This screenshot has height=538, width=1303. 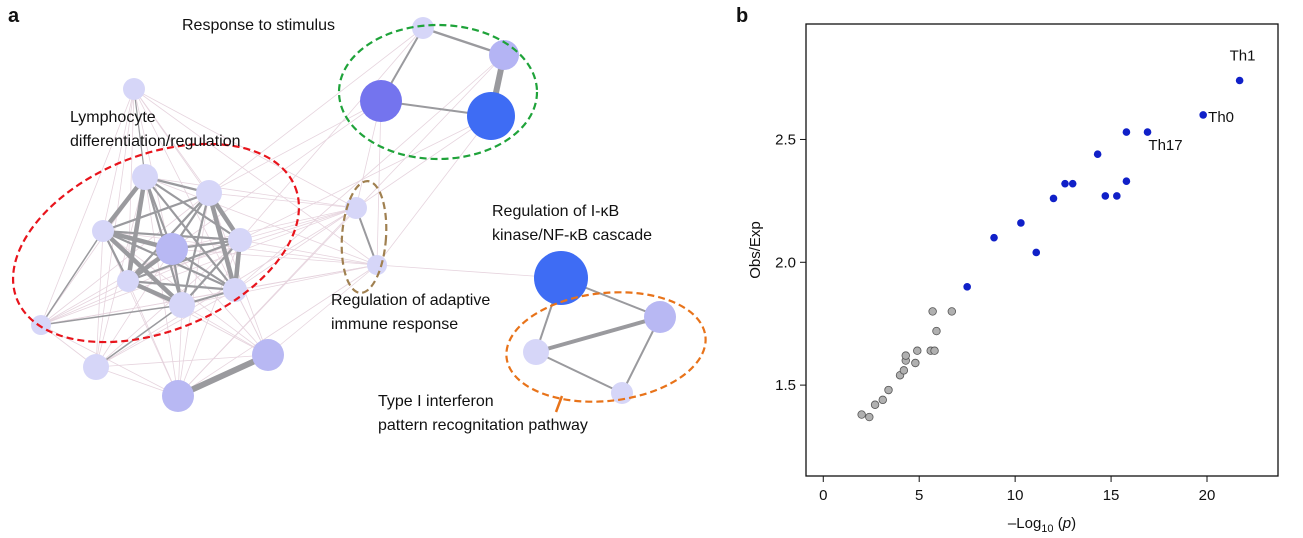 What do you see at coordinates (14, 16) in the screenshot?
I see `panel-label: a` at bounding box center [14, 16].